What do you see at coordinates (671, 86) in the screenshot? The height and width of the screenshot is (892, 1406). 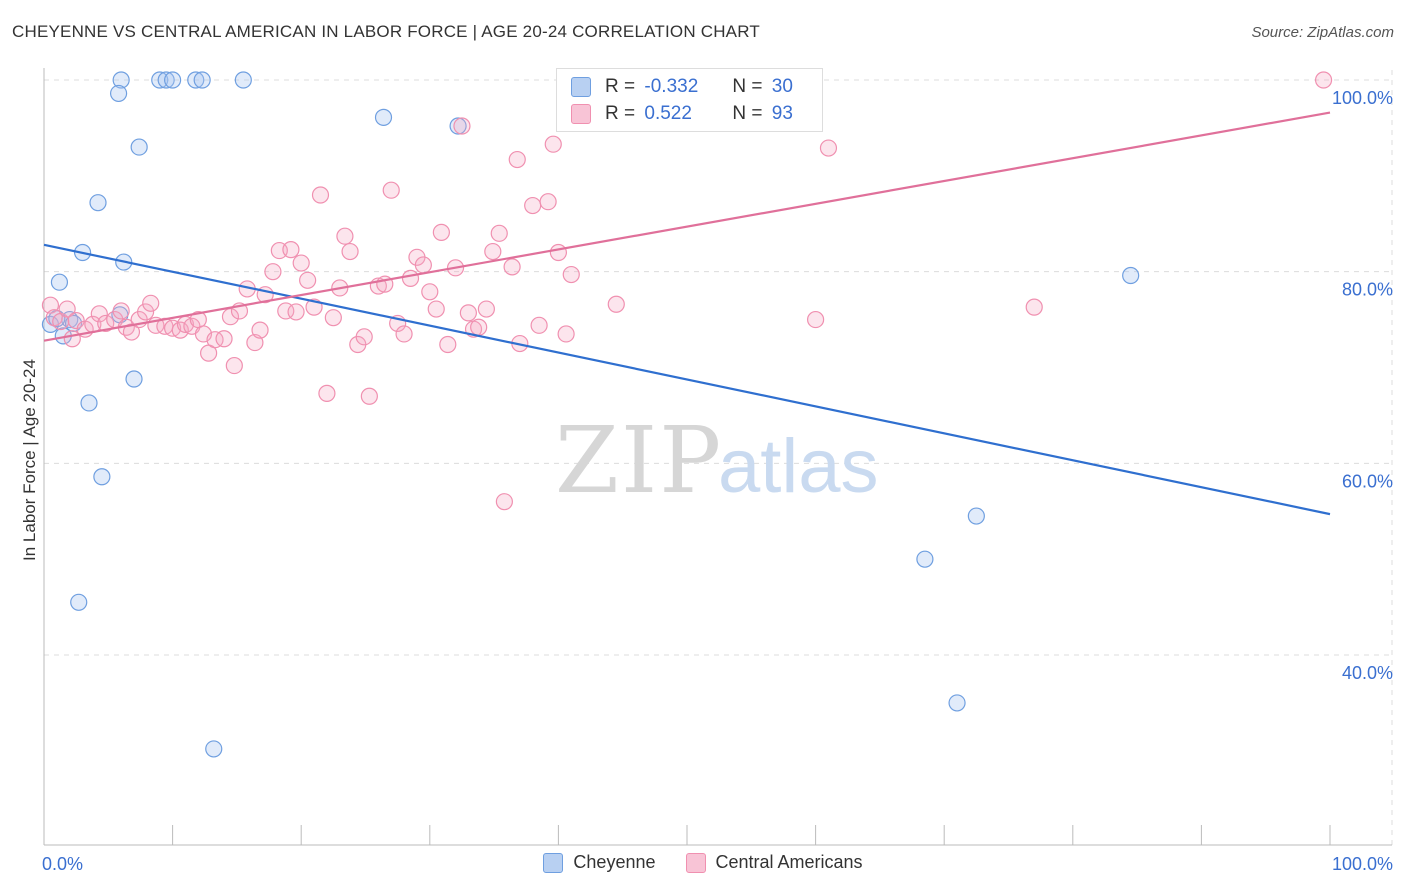 I see `r-value: -0.332` at bounding box center [671, 86].